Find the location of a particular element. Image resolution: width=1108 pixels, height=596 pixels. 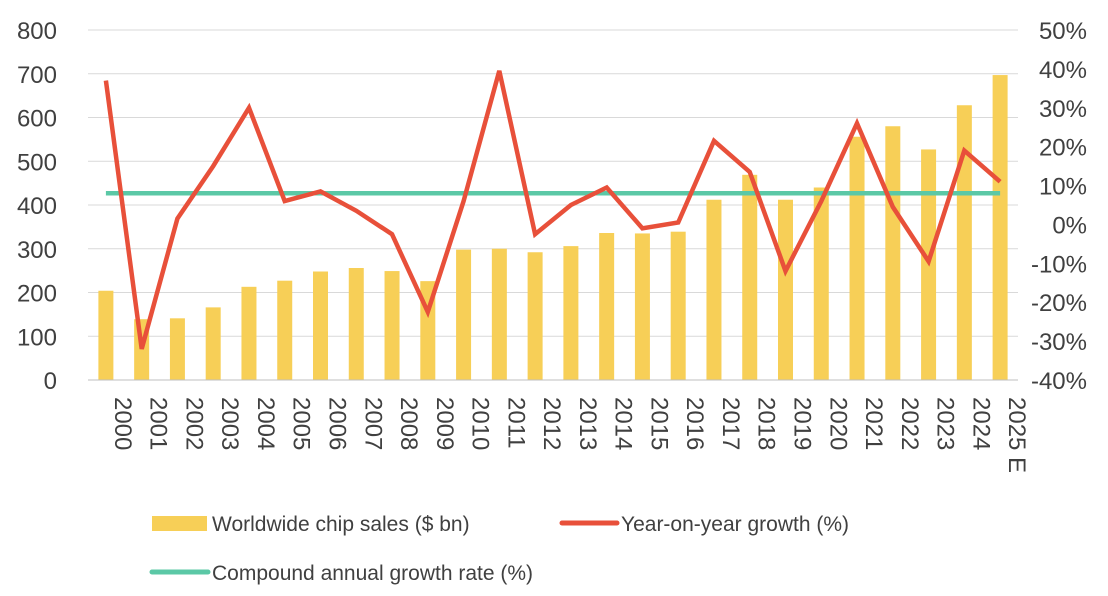

bar-2014 is located at coordinates (607, 306).